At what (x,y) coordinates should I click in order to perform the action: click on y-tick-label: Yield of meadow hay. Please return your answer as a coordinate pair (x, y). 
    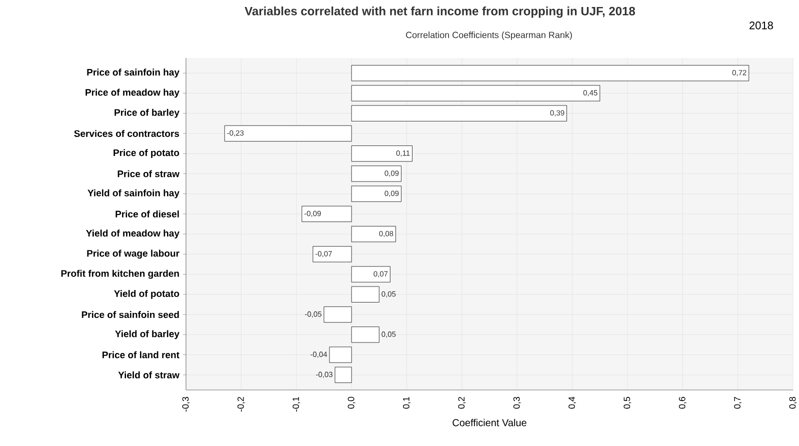
    Looking at the image, I should click on (133, 234).